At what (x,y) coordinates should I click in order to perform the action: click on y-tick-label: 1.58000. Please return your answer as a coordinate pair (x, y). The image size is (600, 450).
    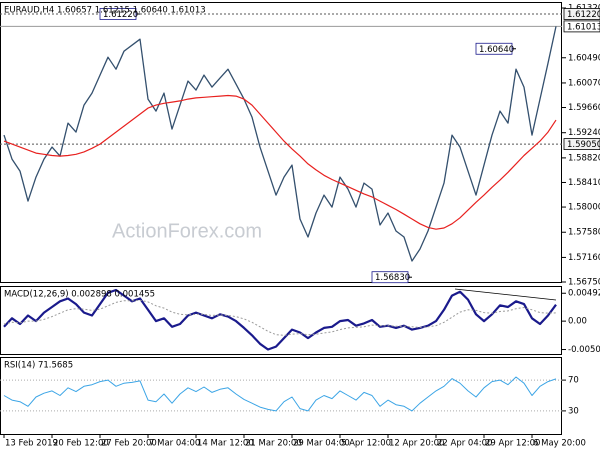
    Looking at the image, I should click on (584, 208).